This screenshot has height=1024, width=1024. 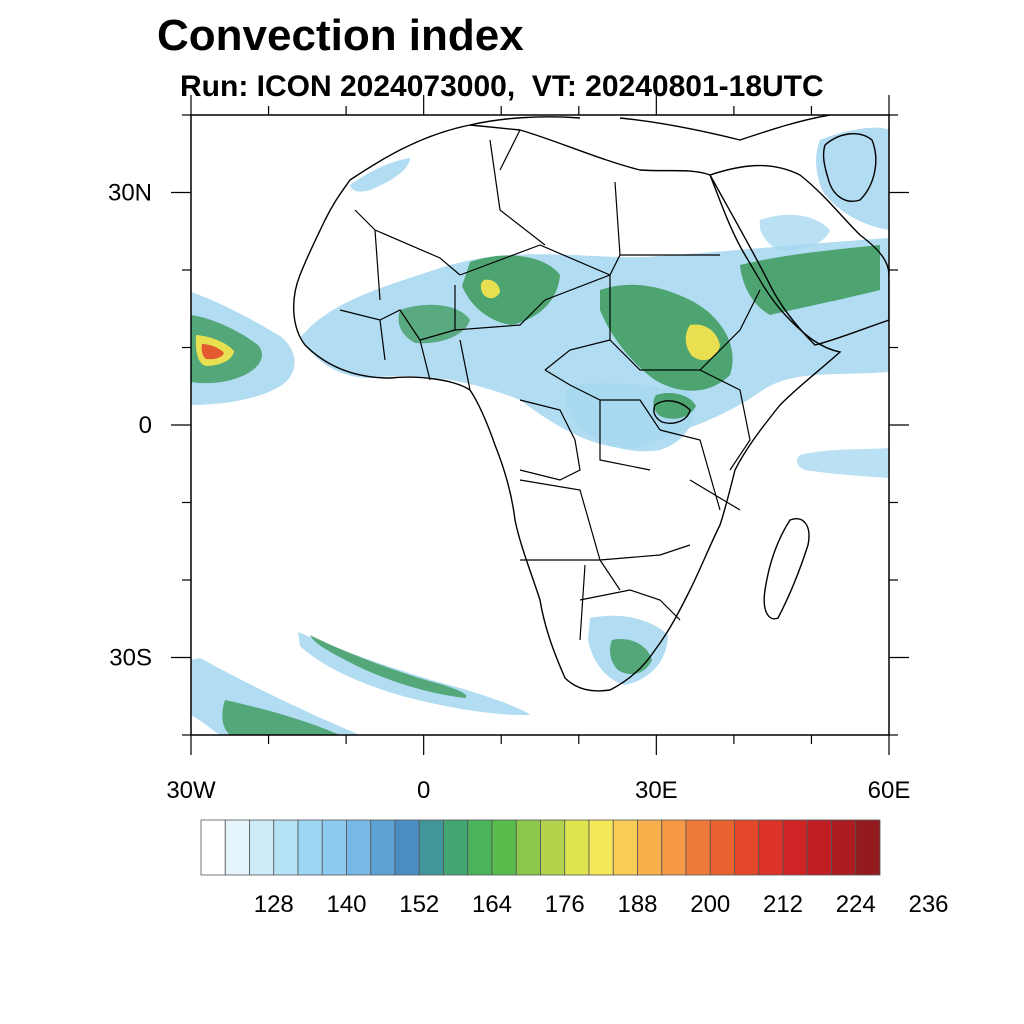 I want to click on field-southern-ocean-core, so click(x=281, y=717).